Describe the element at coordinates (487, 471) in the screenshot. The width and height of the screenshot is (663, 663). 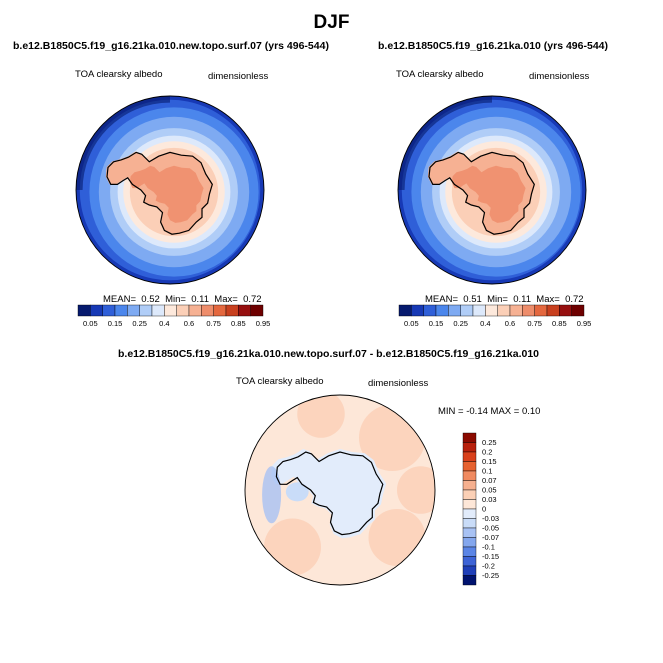
I see `diff-colorbar-tick-label: 0.1` at that location.